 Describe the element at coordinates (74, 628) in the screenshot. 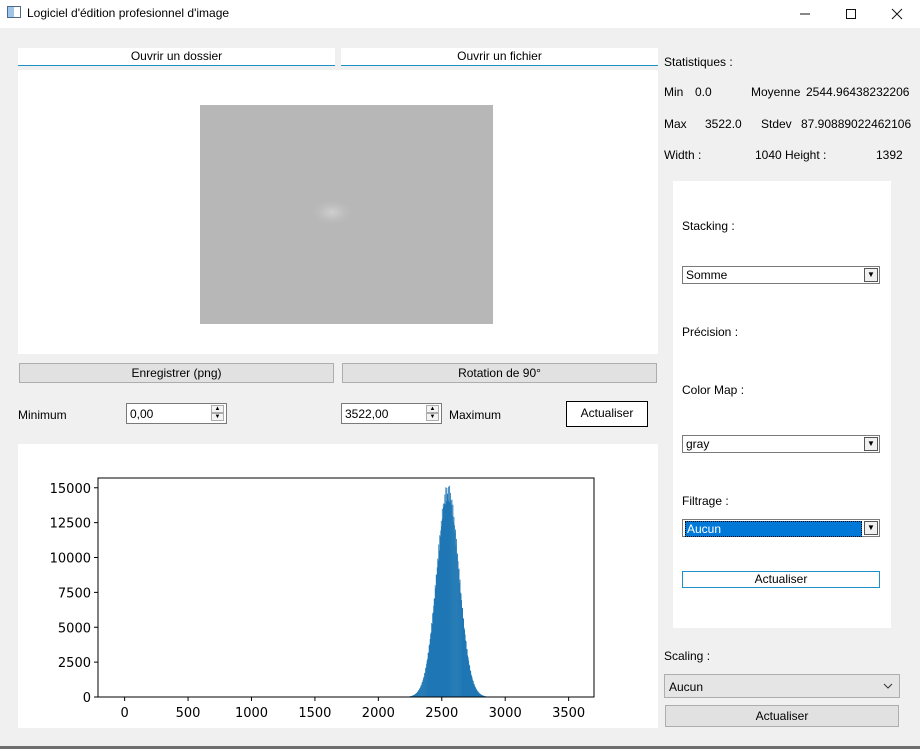

I see `y-tick-label: 5000` at that location.